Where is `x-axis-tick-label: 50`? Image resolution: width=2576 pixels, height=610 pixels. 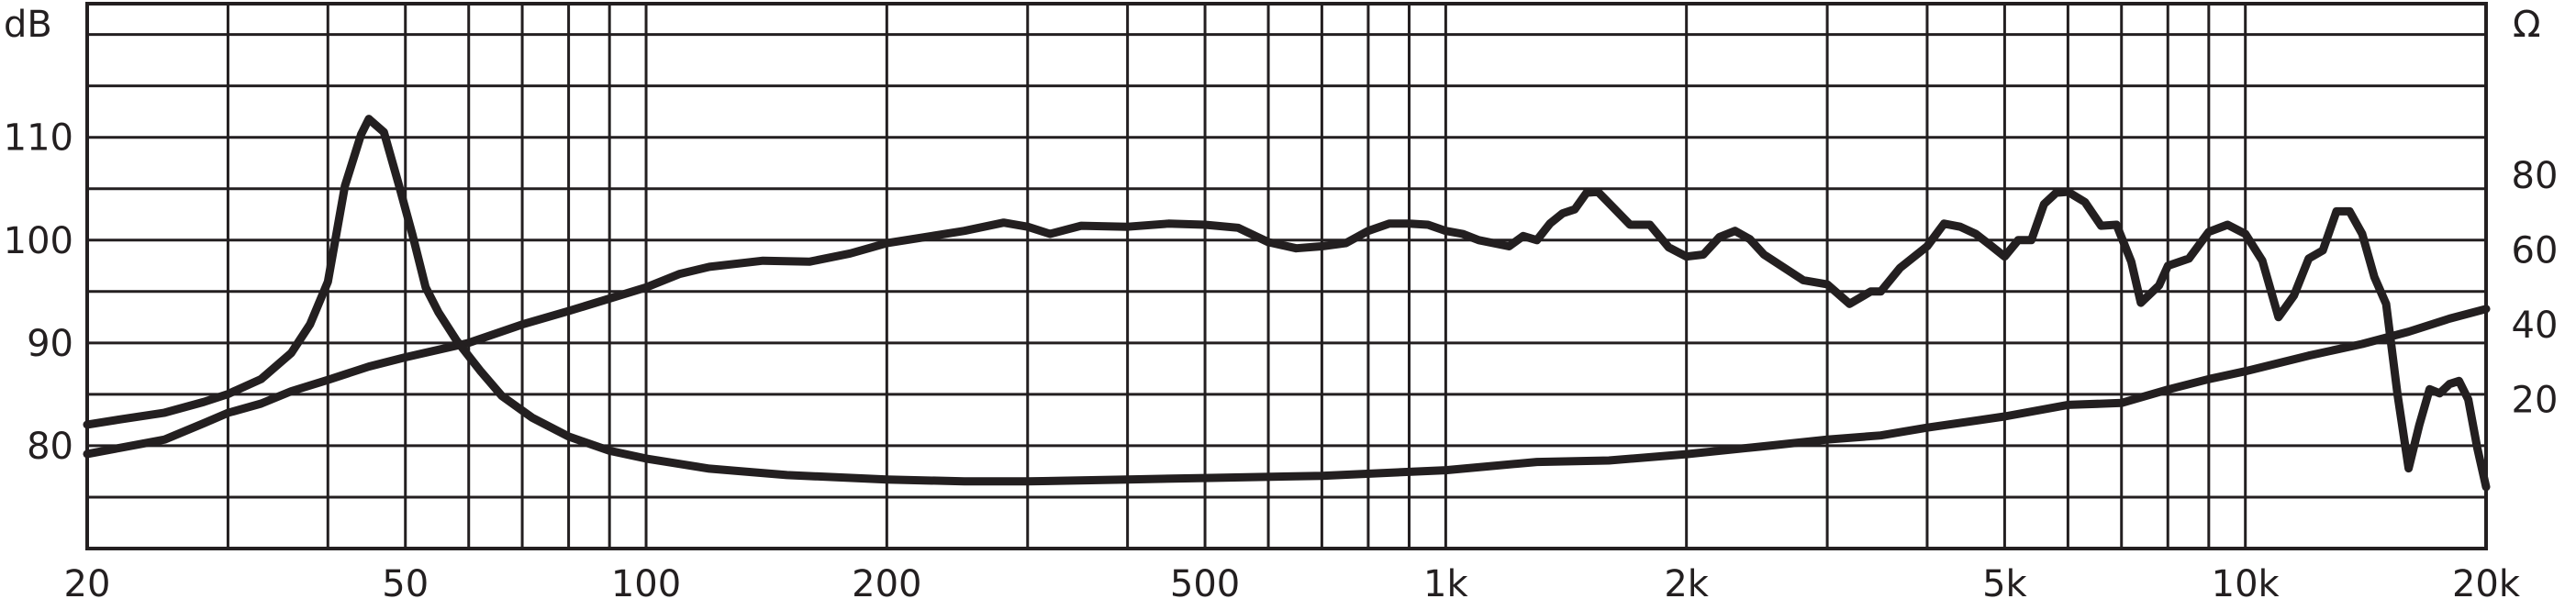 x-axis-tick-label: 50 is located at coordinates (405, 584).